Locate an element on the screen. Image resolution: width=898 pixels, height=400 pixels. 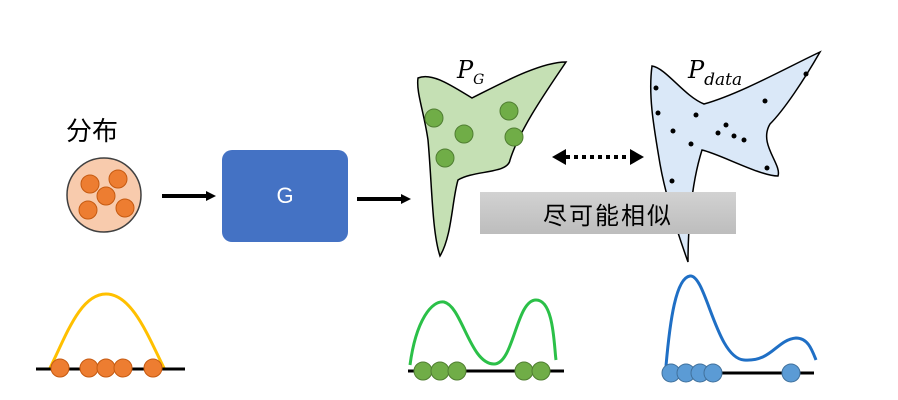
source-distribution-sample is located at coordinates (104, 195).